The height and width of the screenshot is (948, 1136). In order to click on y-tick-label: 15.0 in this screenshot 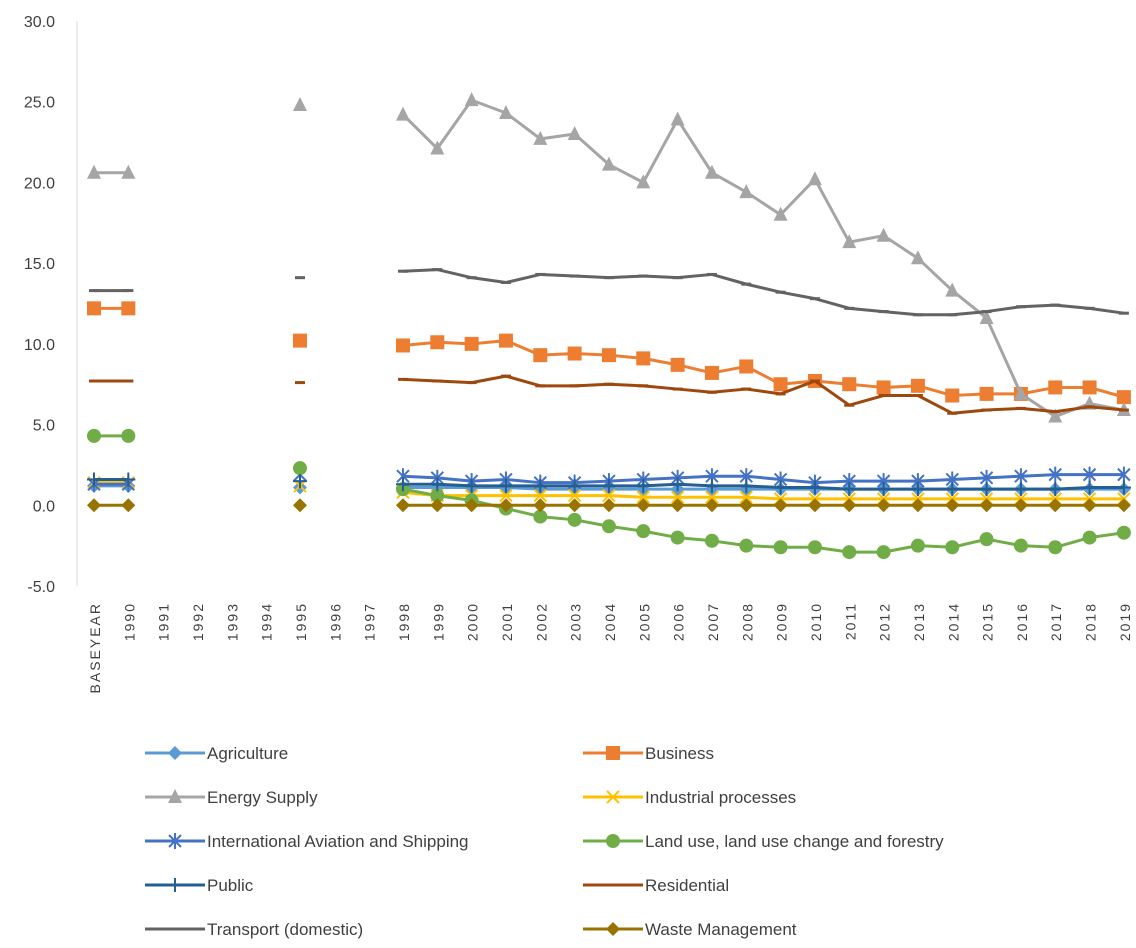, I will do `click(39, 264)`.